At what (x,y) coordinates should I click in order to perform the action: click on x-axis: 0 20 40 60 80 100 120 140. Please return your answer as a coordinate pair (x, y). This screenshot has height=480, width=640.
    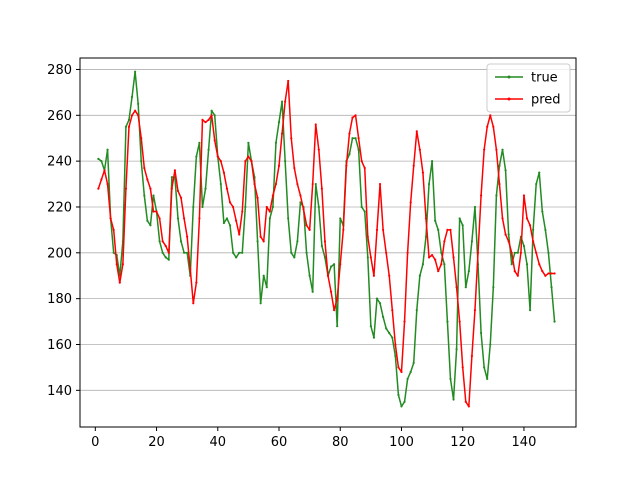
    Looking at the image, I should click on (313, 438).